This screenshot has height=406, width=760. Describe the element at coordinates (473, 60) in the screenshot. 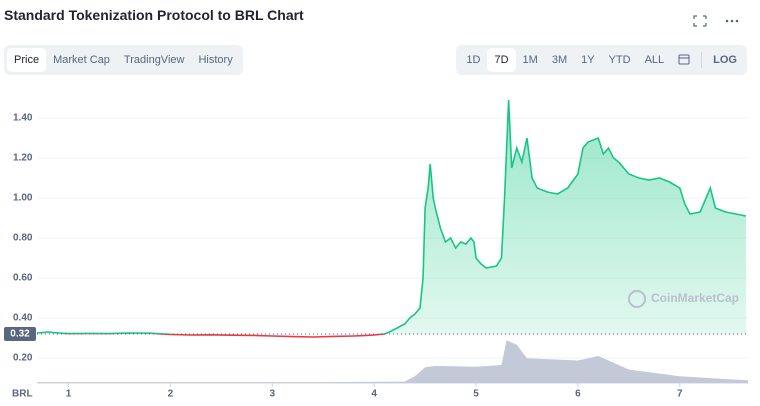

I see `button: 1D` at that location.